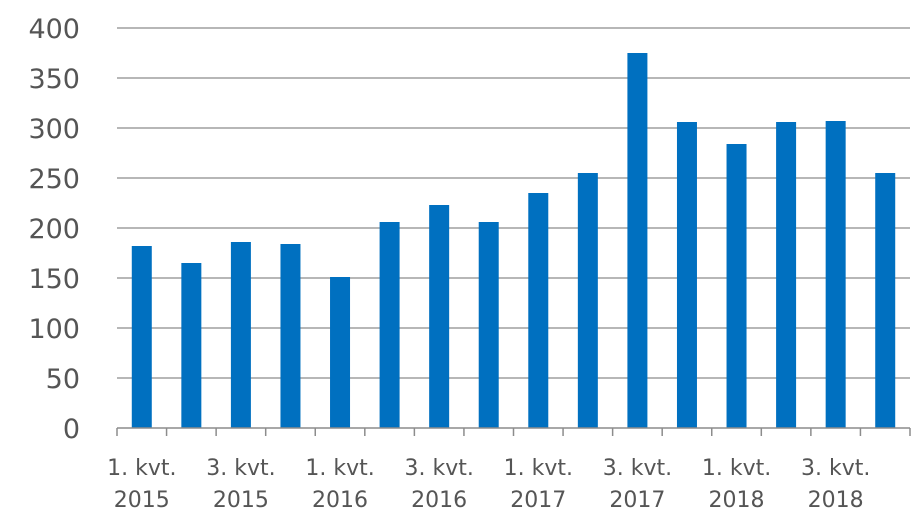  Describe the element at coordinates (54, 179) in the screenshot. I see `y-tick-label: 250` at that location.